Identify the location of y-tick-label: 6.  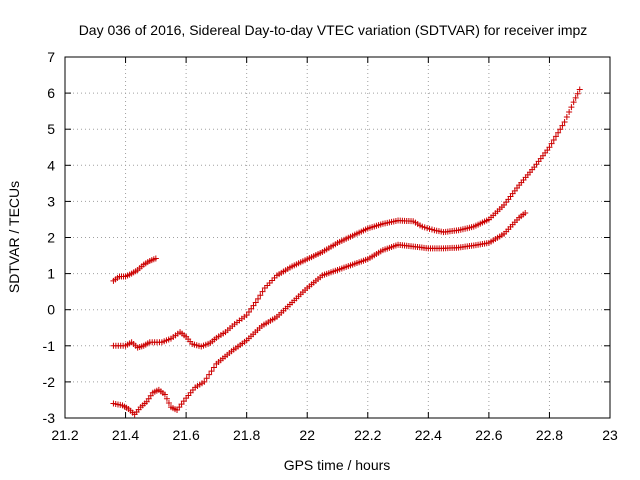
(51, 93).